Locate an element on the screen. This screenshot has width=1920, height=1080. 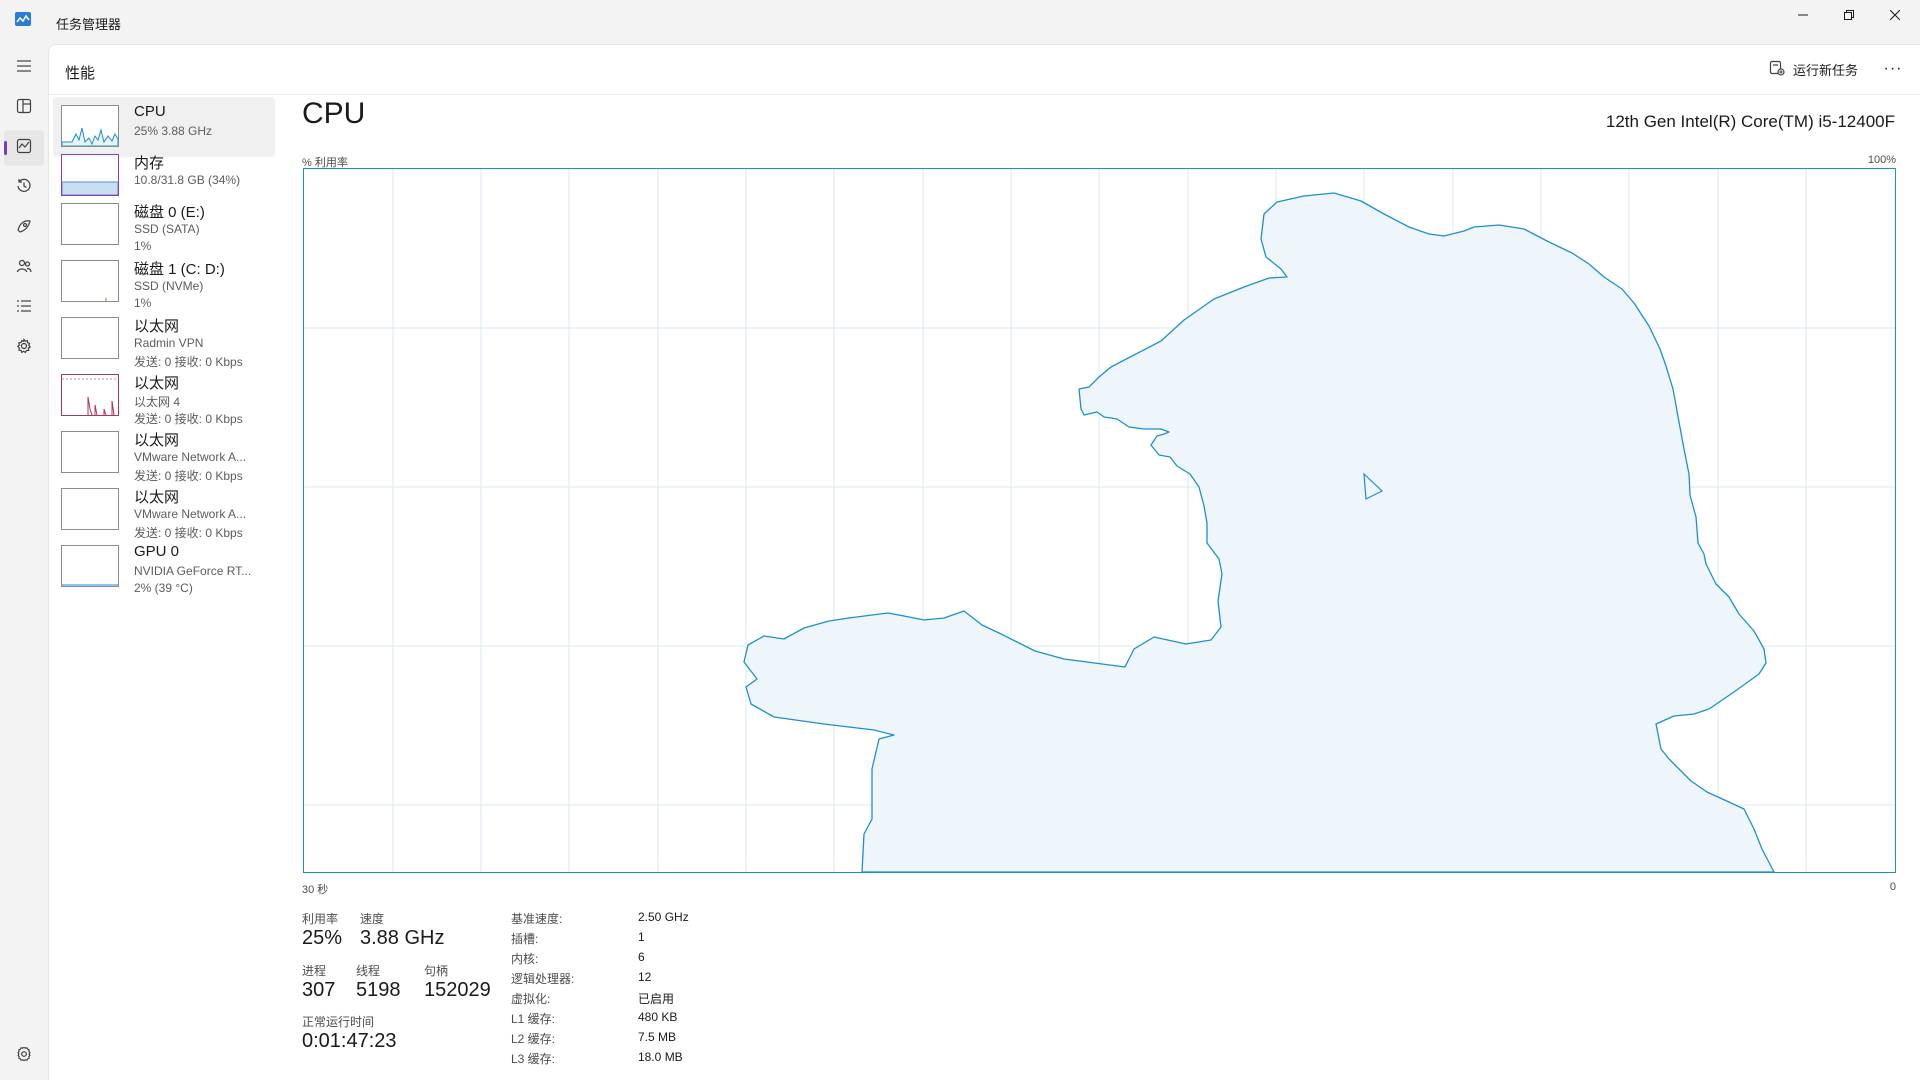
handles-value: 152029 is located at coordinates (457, 990).